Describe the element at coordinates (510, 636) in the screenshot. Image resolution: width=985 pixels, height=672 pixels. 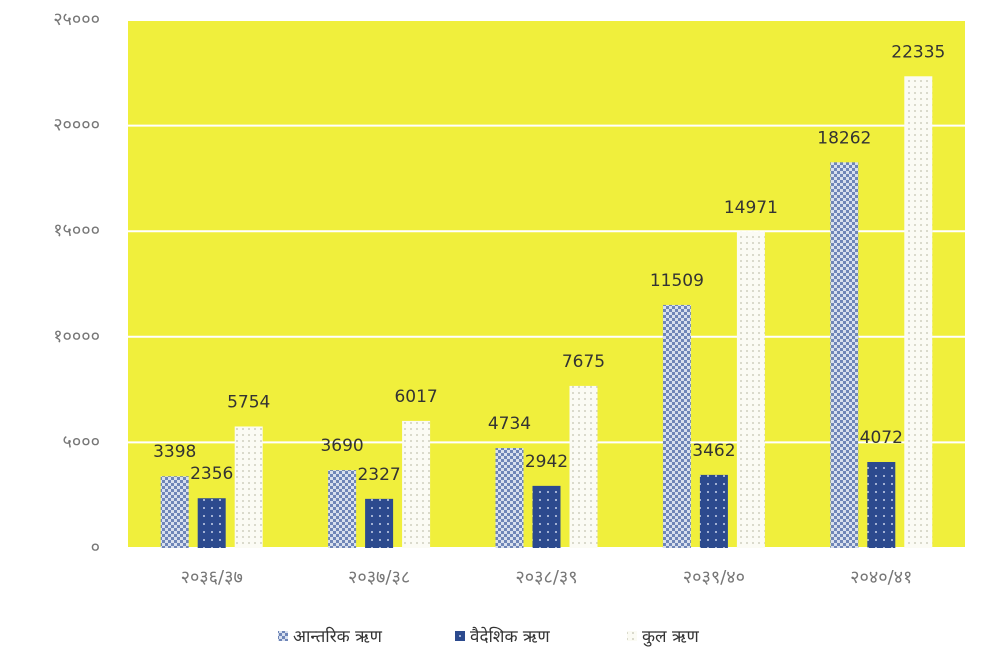
I see `legend-label: वैदेशिक ऋण` at that location.